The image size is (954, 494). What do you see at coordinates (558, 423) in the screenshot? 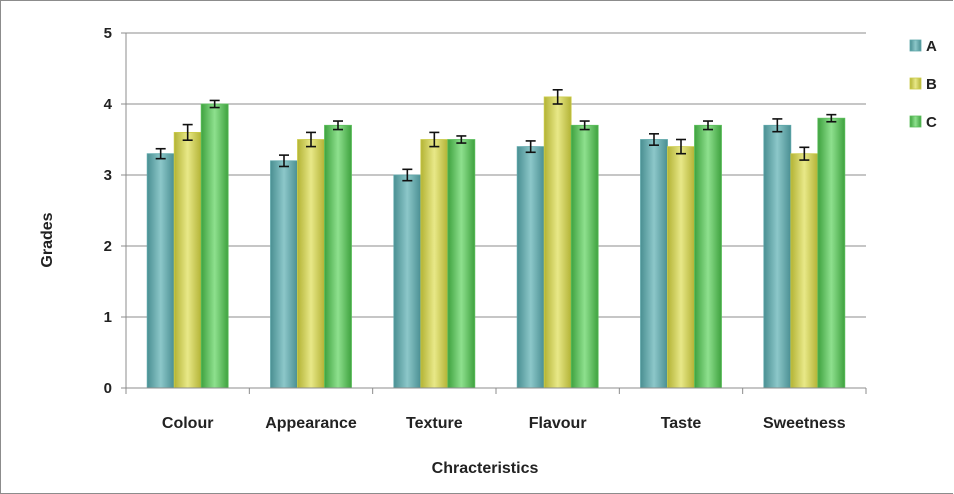
I see `x-tick-label: Flavour` at bounding box center [558, 423].